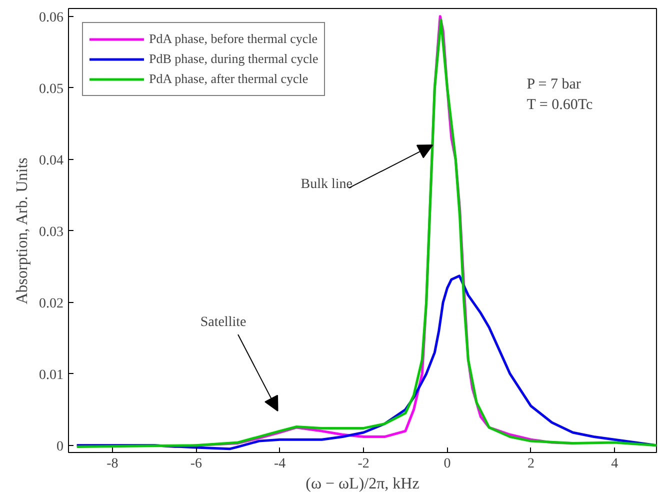 This screenshot has width=658, height=502. What do you see at coordinates (553, 84) in the screenshot?
I see `annotation: P = 7 bar` at bounding box center [553, 84].